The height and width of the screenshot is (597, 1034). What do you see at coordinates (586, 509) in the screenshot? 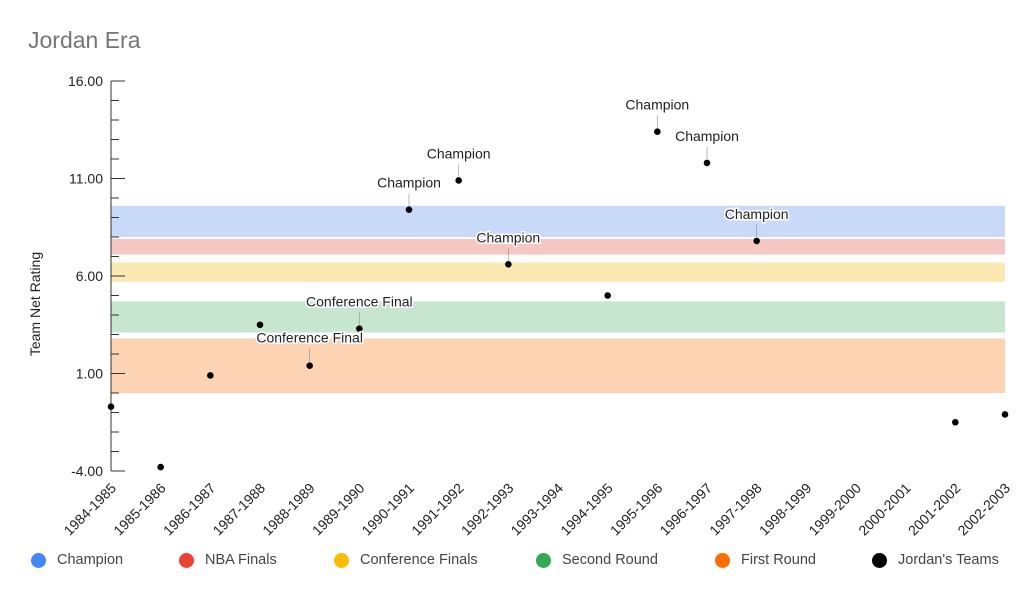
I see `x-tick-label: 1994-1995` at bounding box center [586, 509].